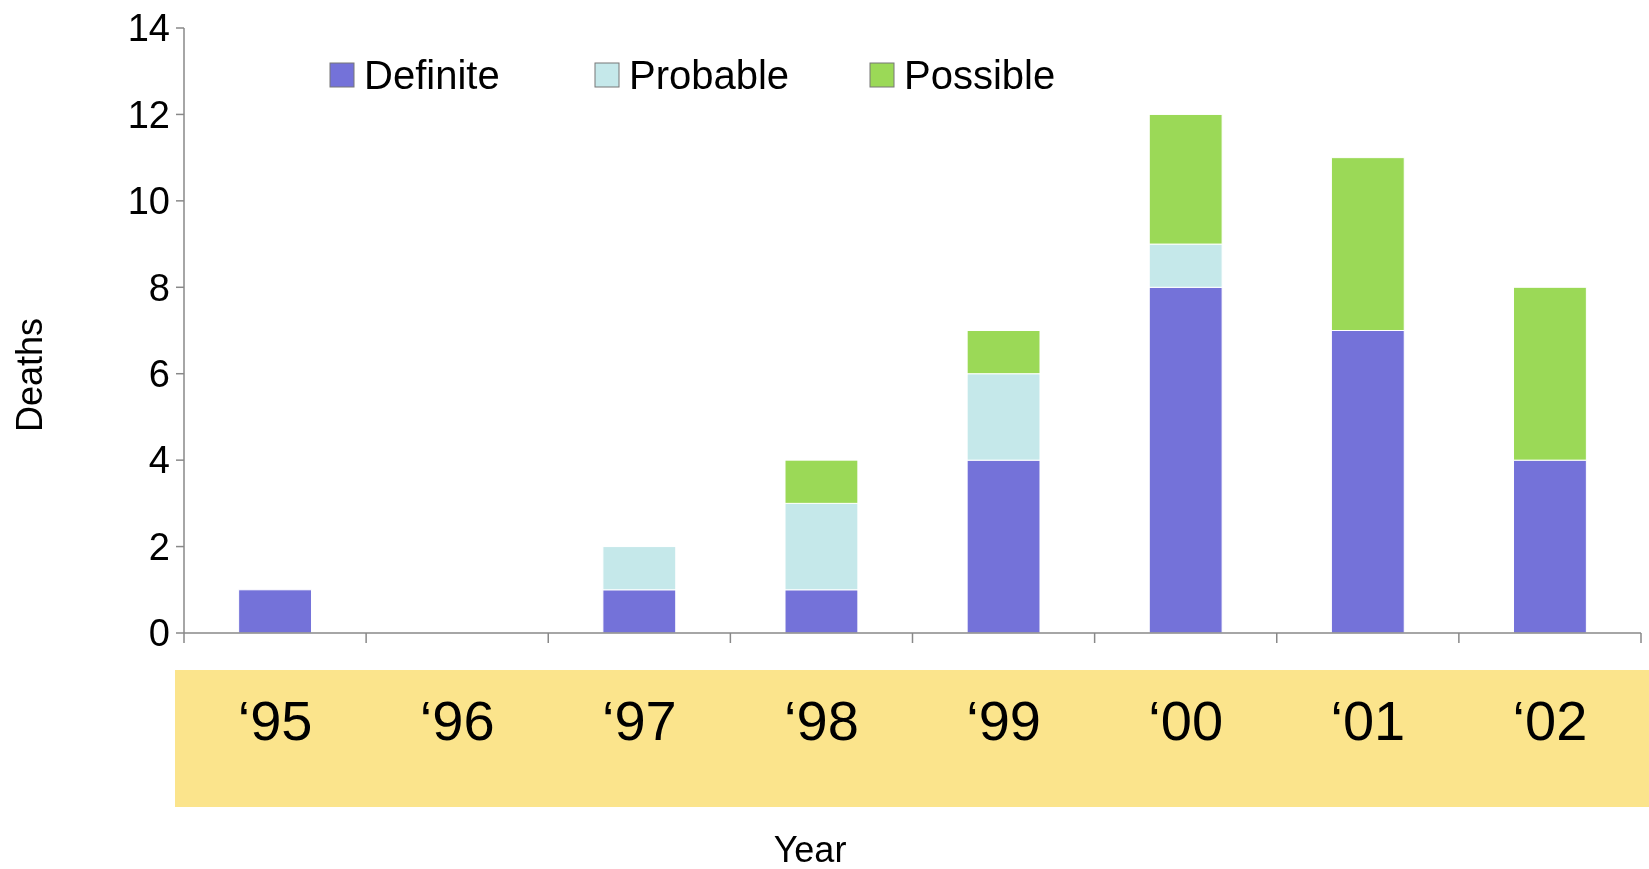 Image resolution: width=1649 pixels, height=869 pixels. What do you see at coordinates (821, 720) in the screenshot?
I see `x-tick-label: ‘98` at bounding box center [821, 720].